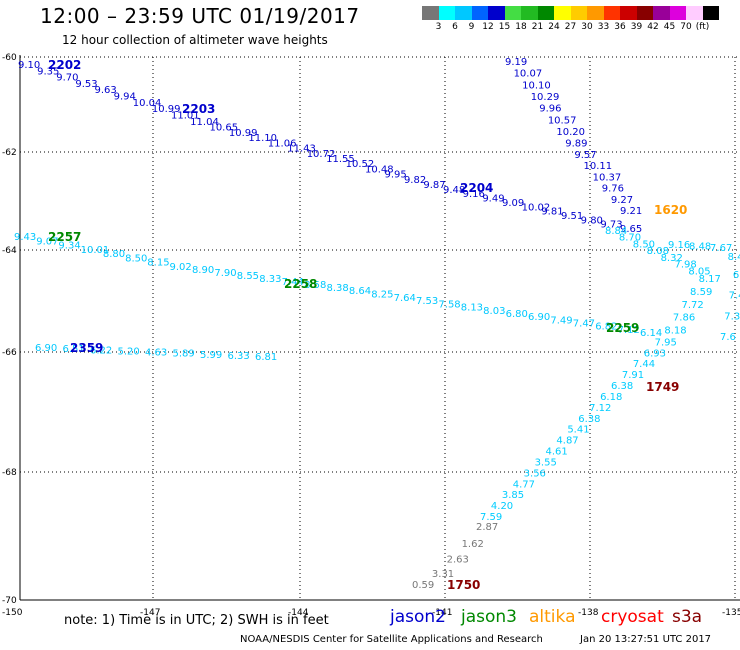 The image size is (740, 650). Describe the element at coordinates (315, 285) in the screenshot. I see `jason3-swh-value: 8.58` at that location.